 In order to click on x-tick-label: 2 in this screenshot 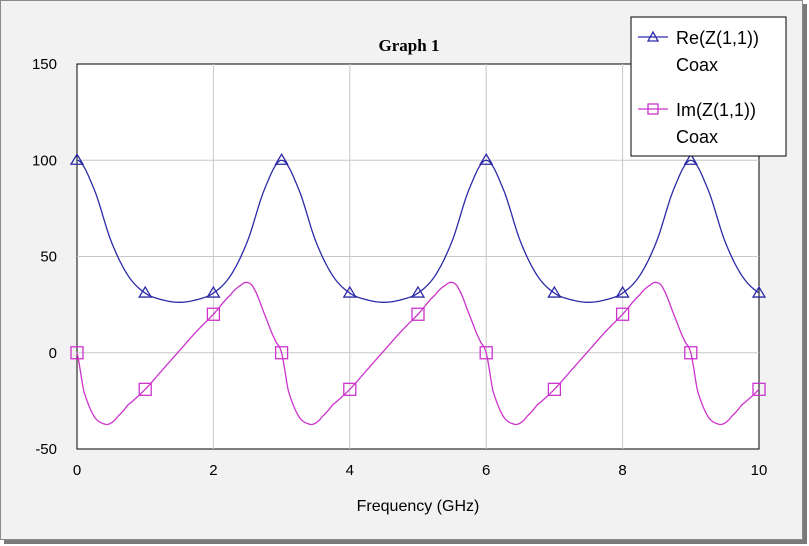, I will do `click(213, 470)`.